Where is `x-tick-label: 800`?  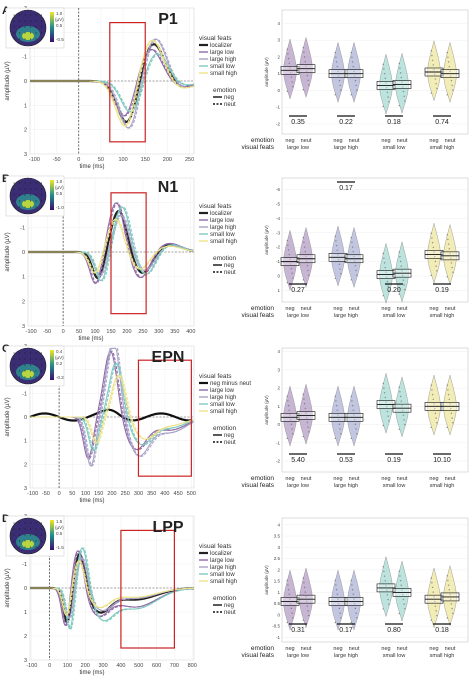 x-tick-label: 800 is located at coordinates (192, 666).